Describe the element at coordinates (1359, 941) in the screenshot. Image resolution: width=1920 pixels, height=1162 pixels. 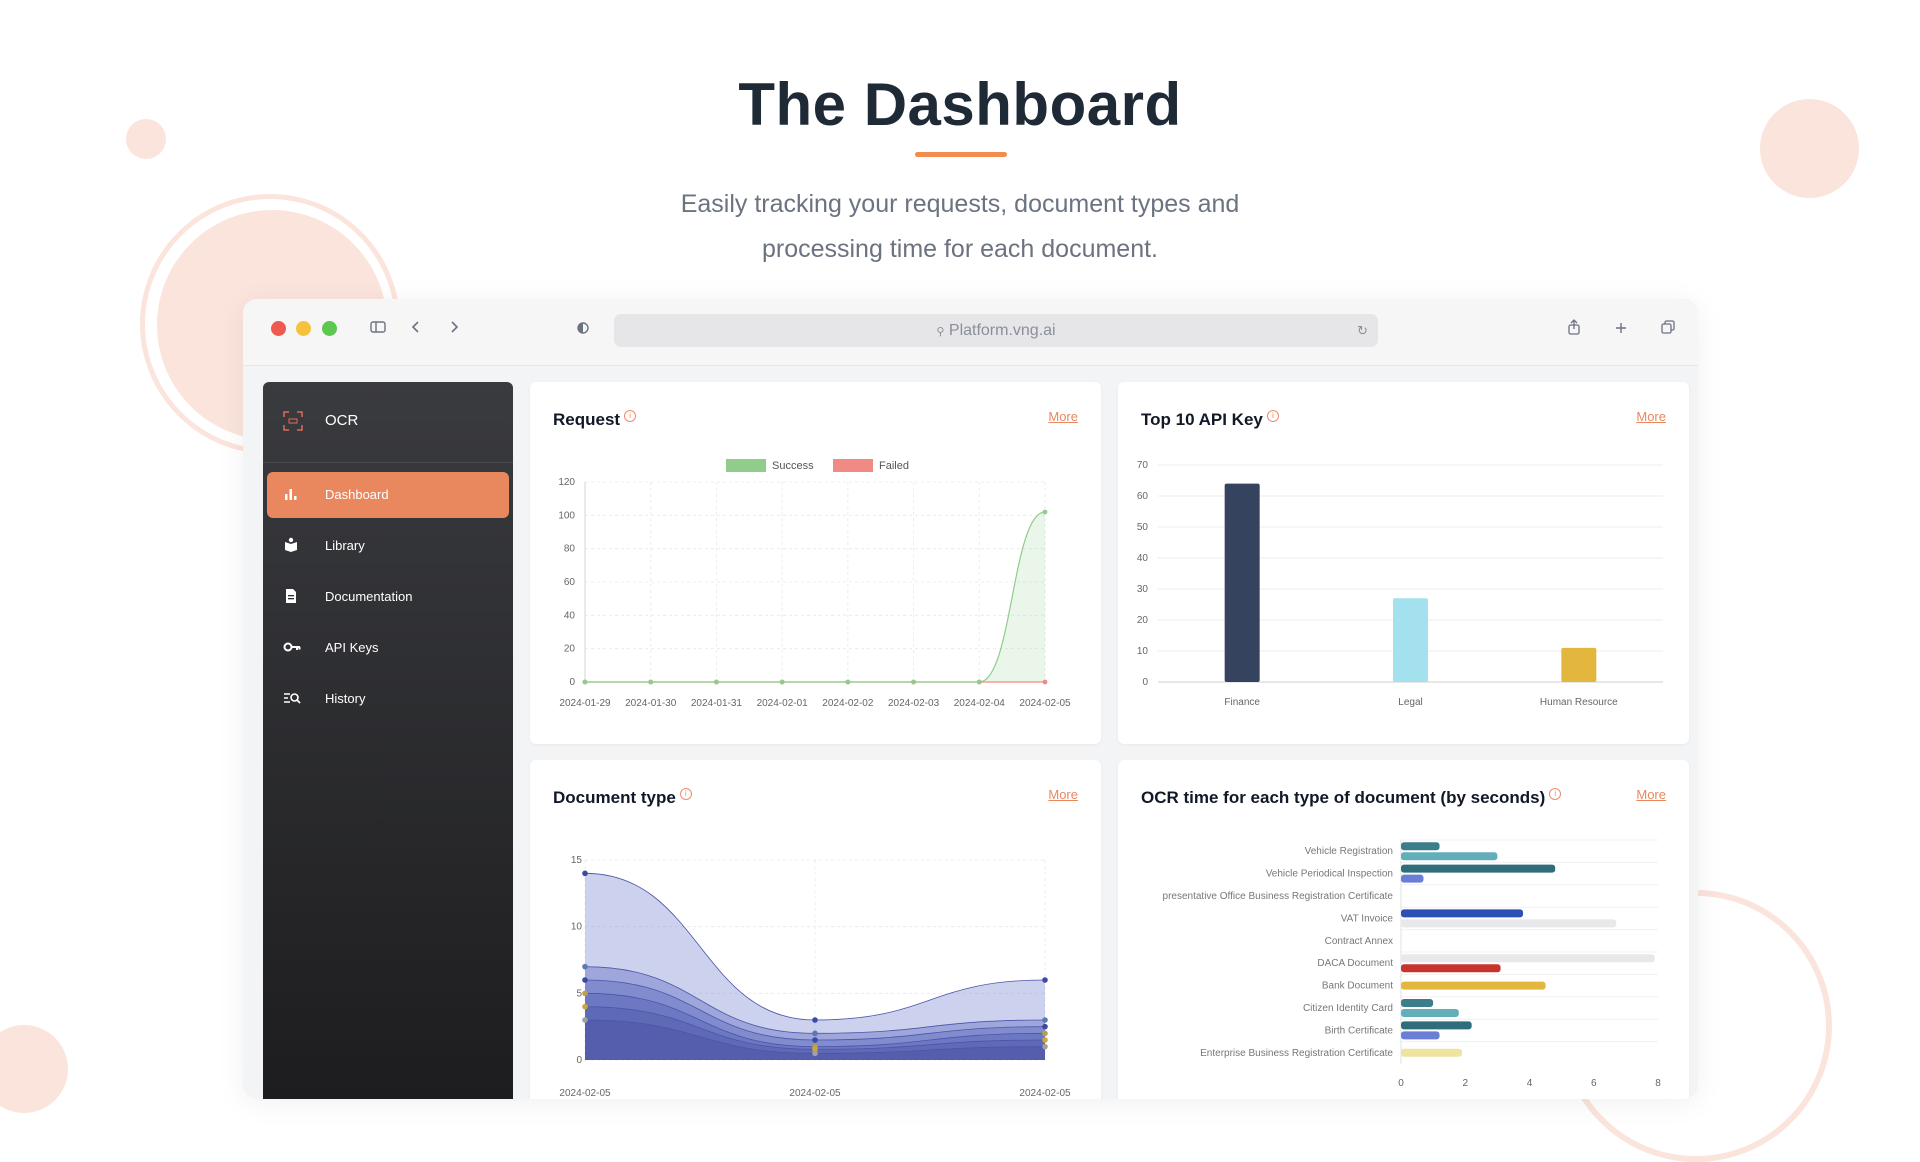
I see `y-tick-label: Contract Annex` at that location.